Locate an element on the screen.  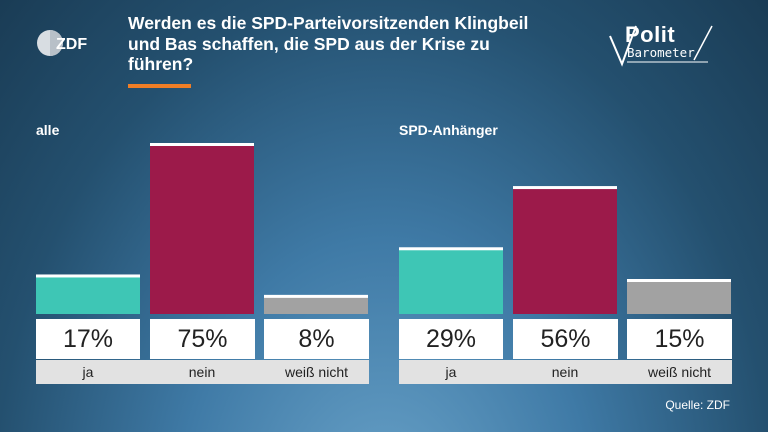
value-label-alle-nein: 75% is located at coordinates (202, 339).